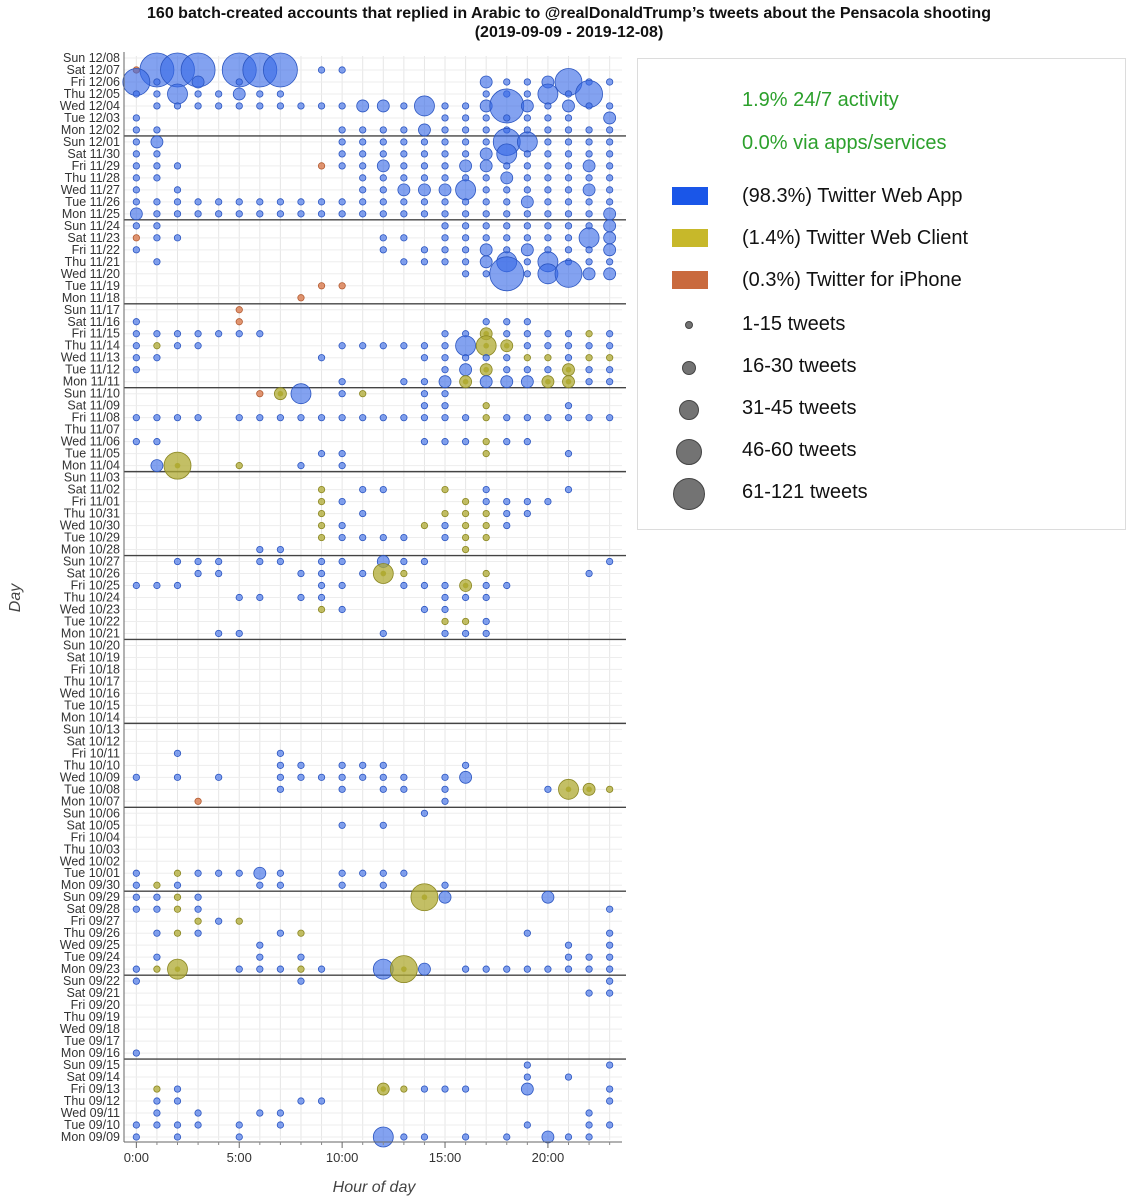 The height and width of the screenshot is (1200, 1138). I want to click on y-tick-label: Tue 10/01, so click(92, 873).